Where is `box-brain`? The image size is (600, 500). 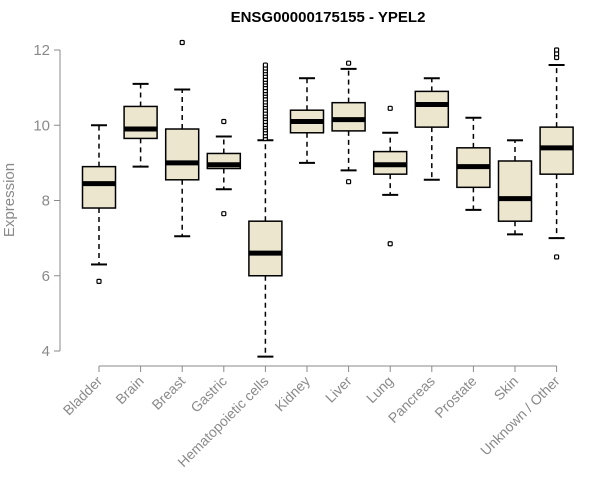
box-brain is located at coordinates (140, 125).